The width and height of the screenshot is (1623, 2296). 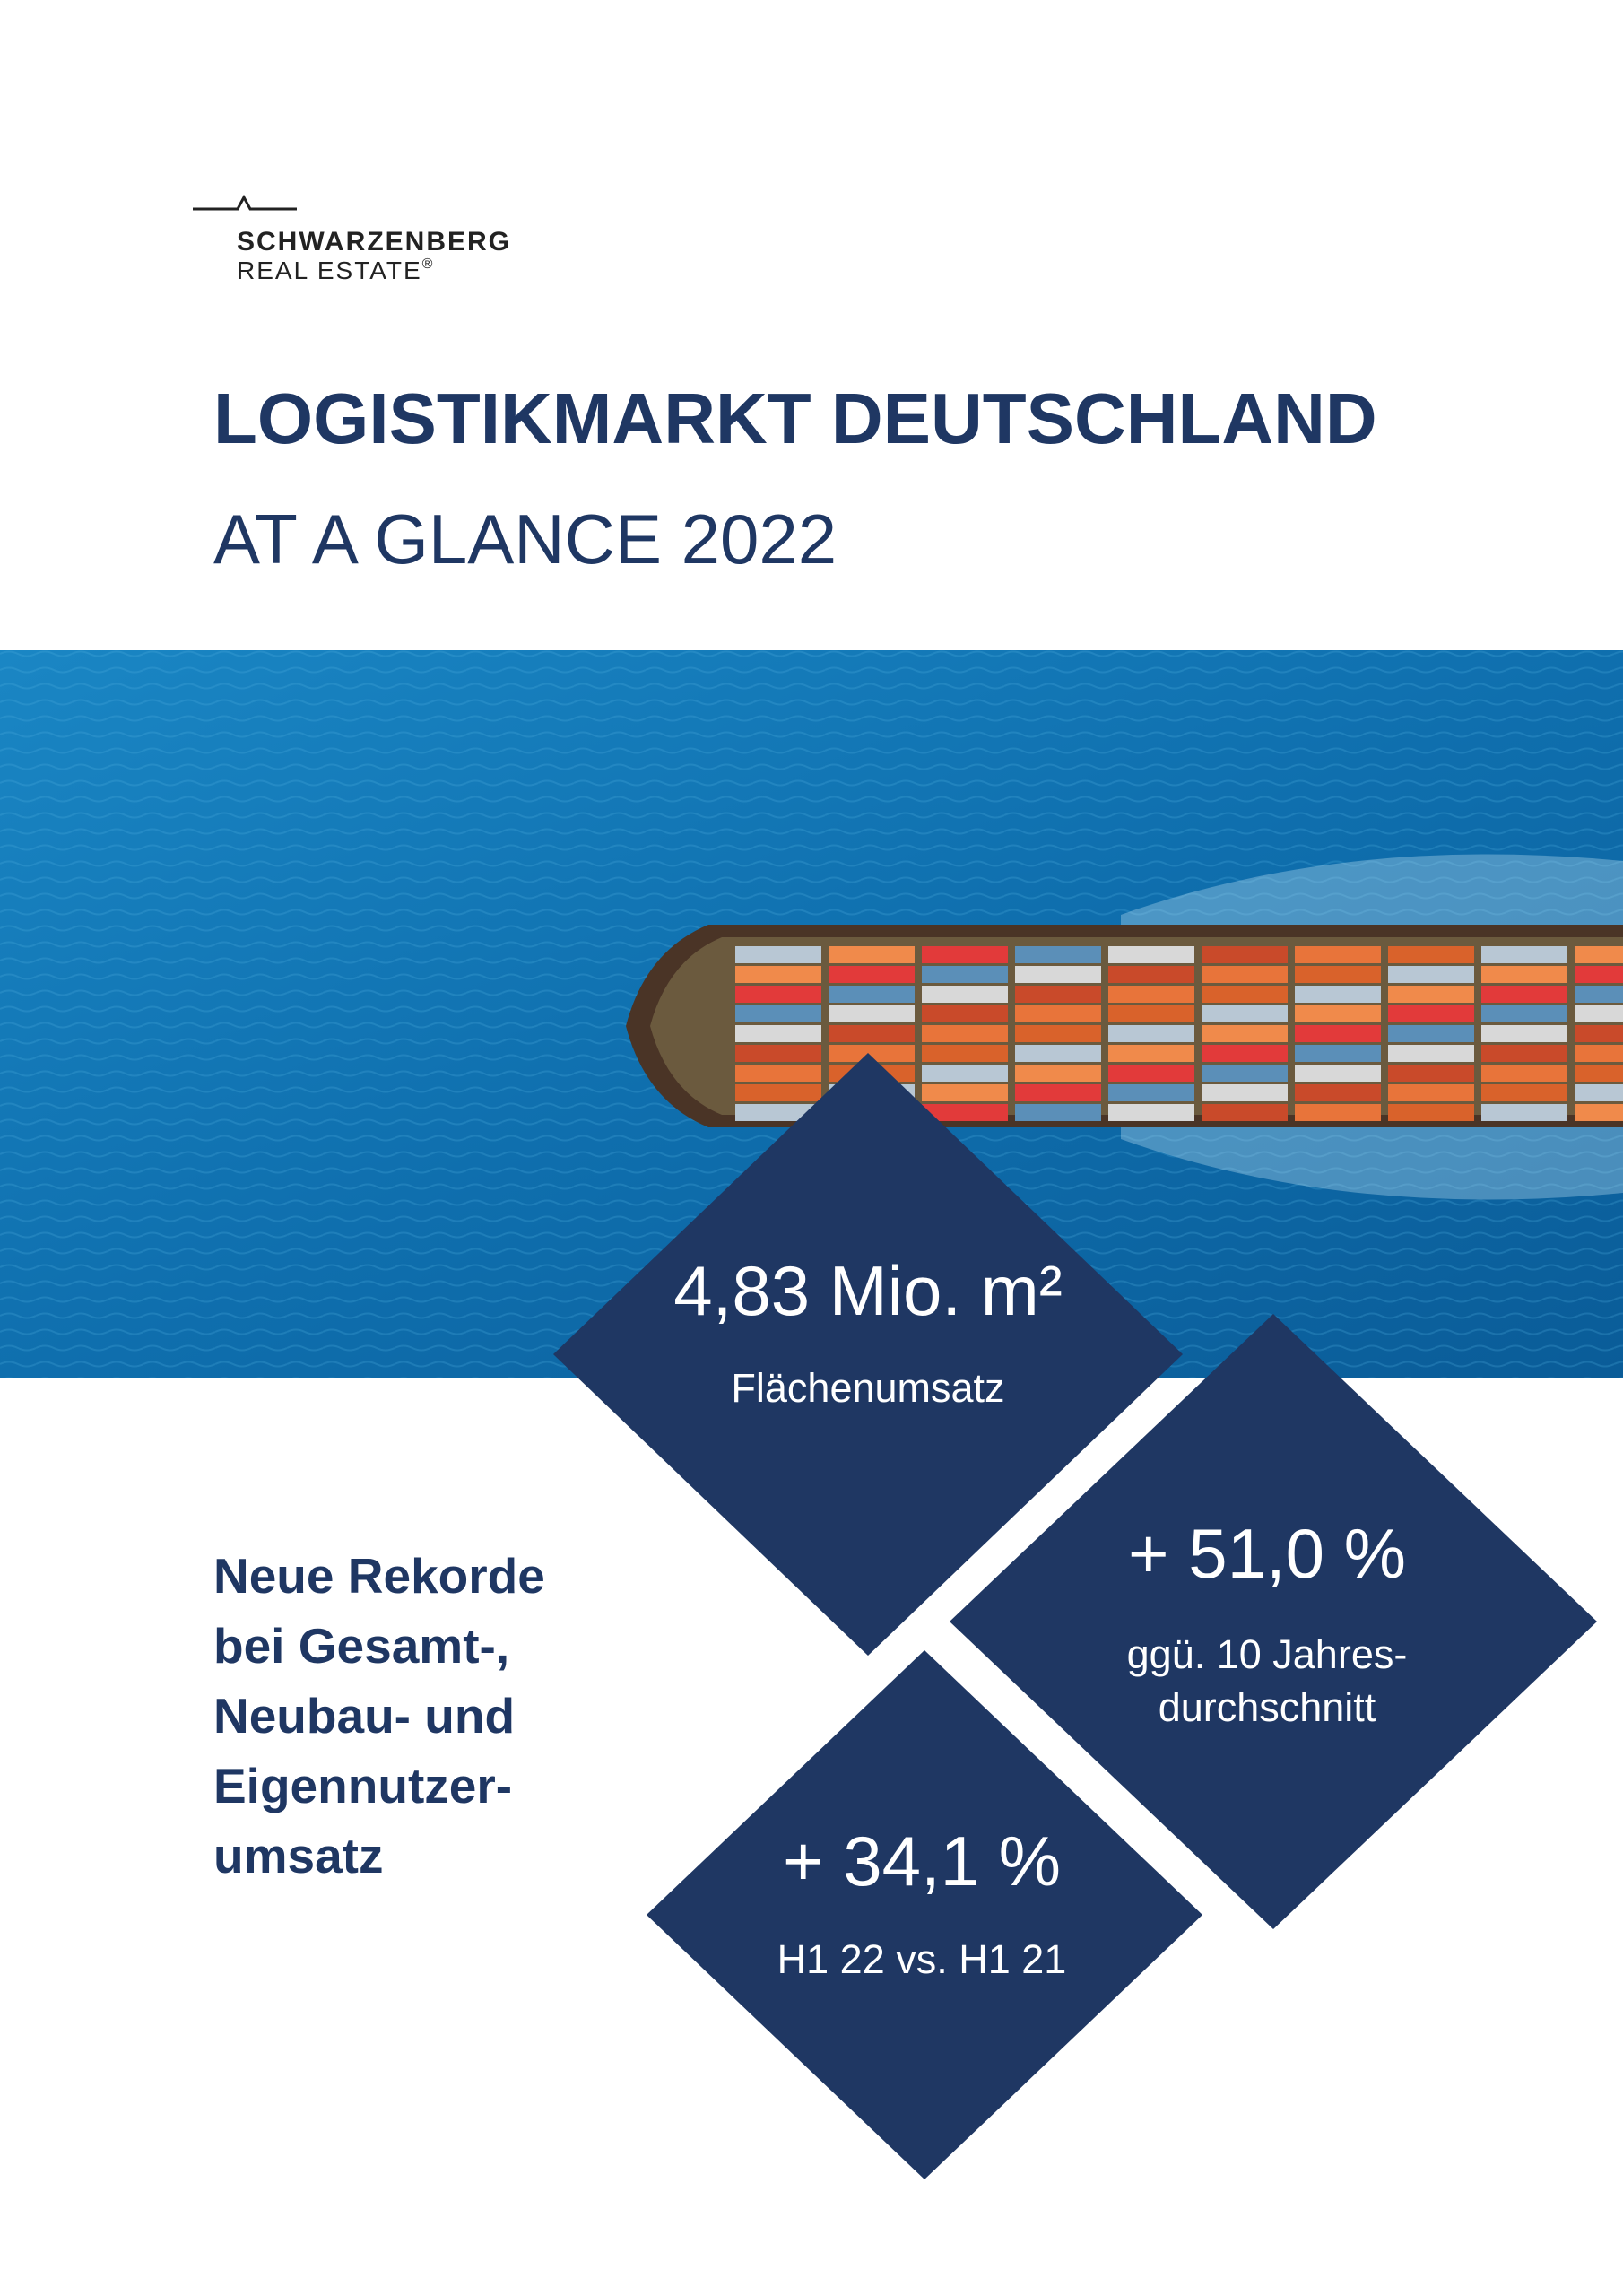 What do you see at coordinates (922, 1861) in the screenshot?
I see `highlight-value: + 34,1 %` at bounding box center [922, 1861].